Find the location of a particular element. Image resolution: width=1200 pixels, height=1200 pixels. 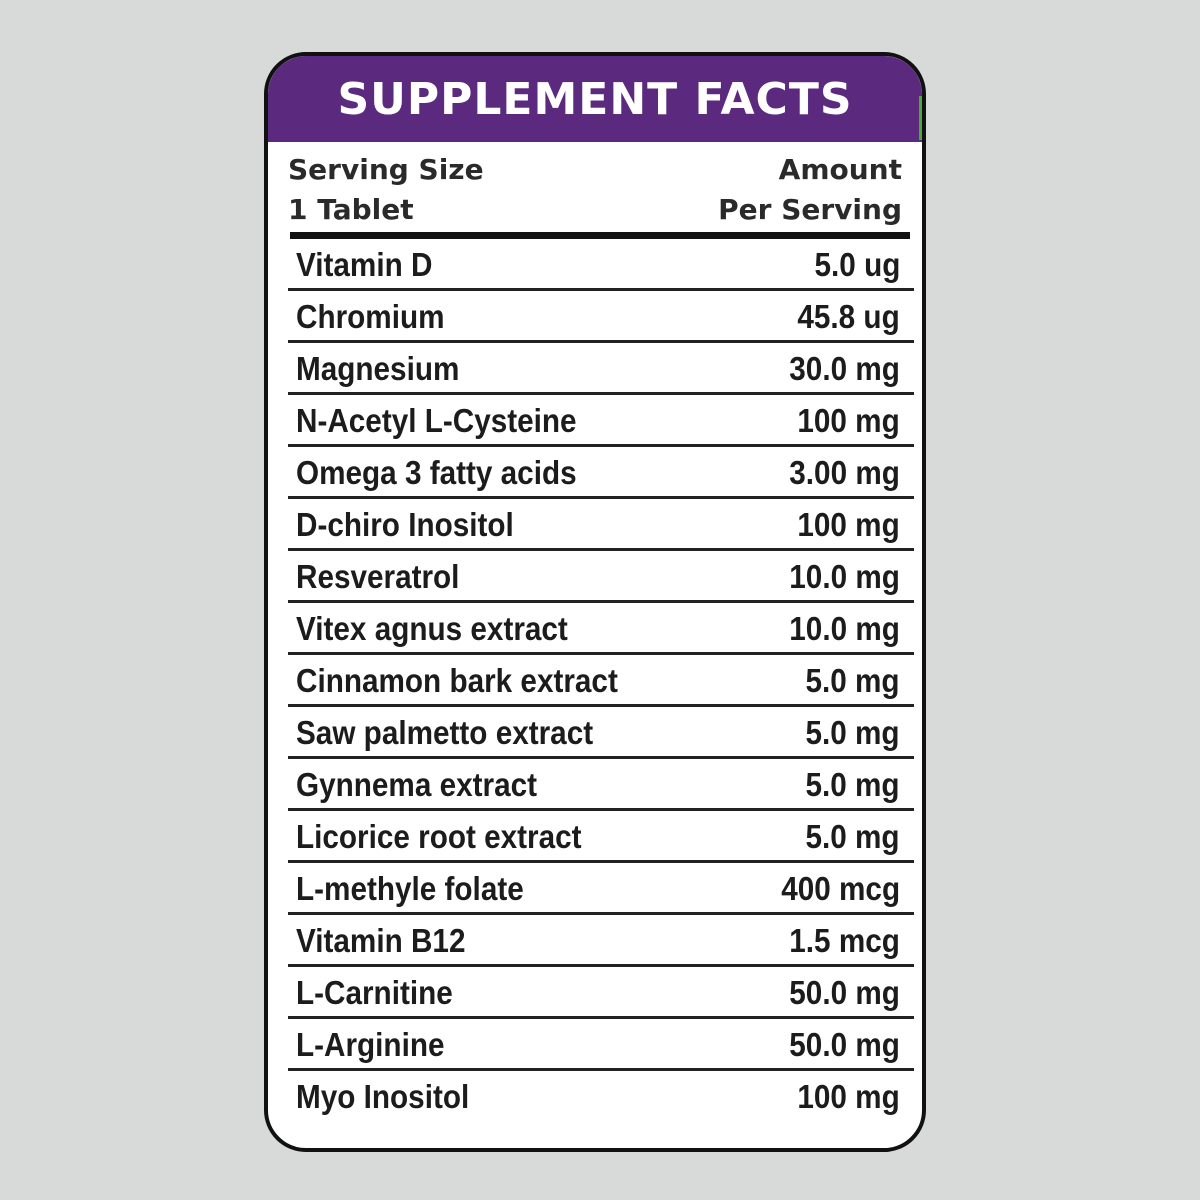

label-title: SUPPLEMENT FACTS is located at coordinates (595, 99).